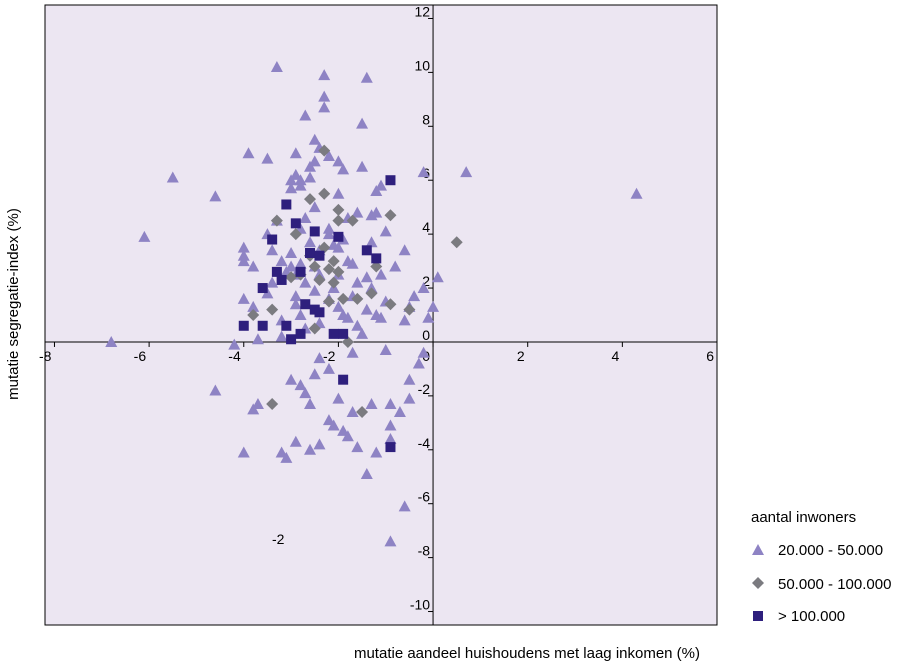 This screenshot has width=916, height=665. What do you see at coordinates (422, 11) in the screenshot?
I see `y-tick-label: 12` at bounding box center [422, 11].